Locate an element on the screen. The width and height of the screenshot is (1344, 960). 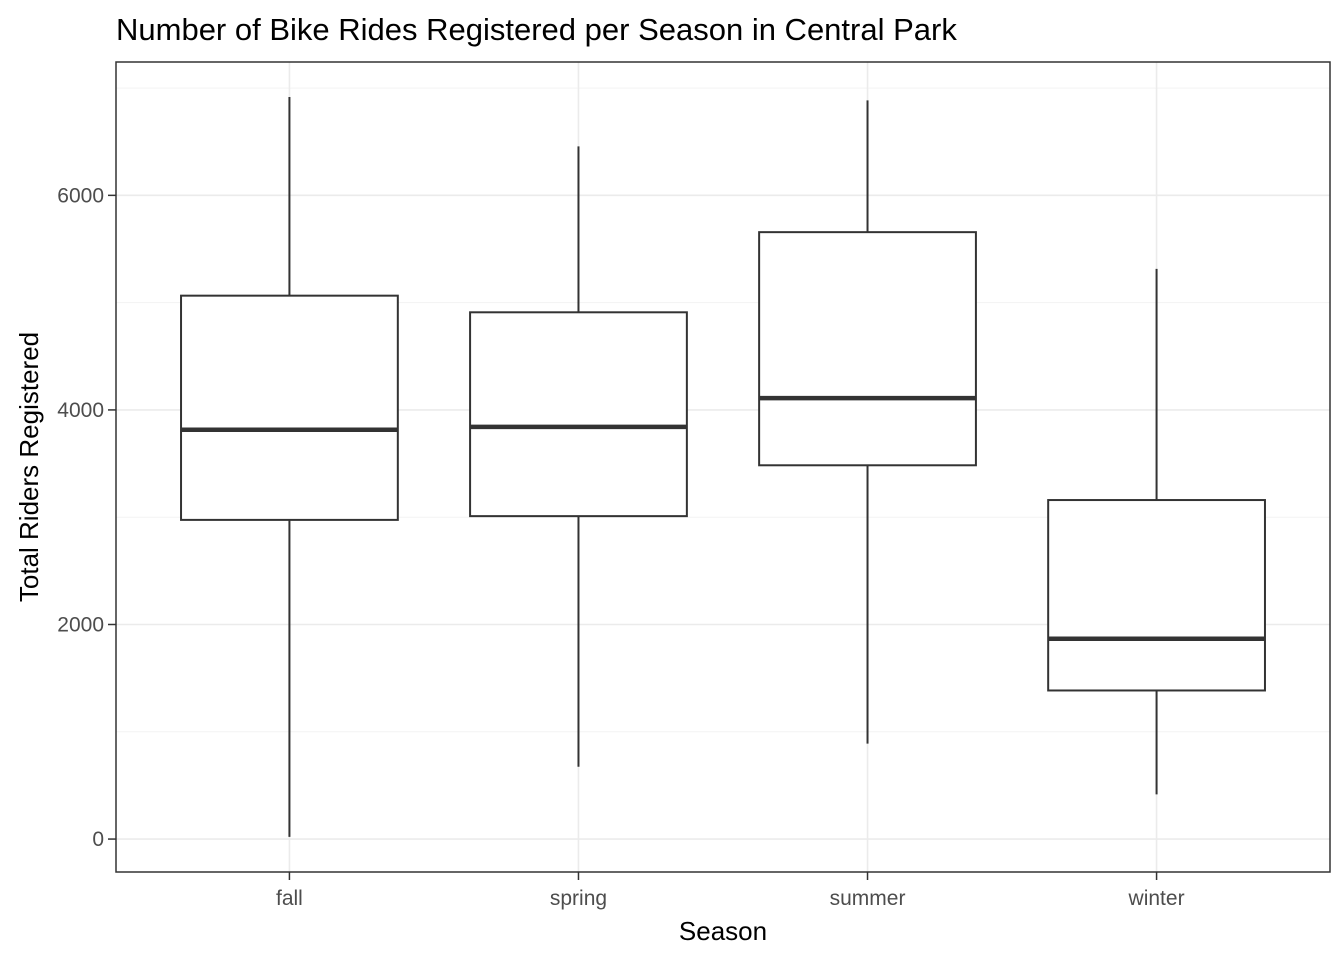
box-summer is located at coordinates (867, 422).